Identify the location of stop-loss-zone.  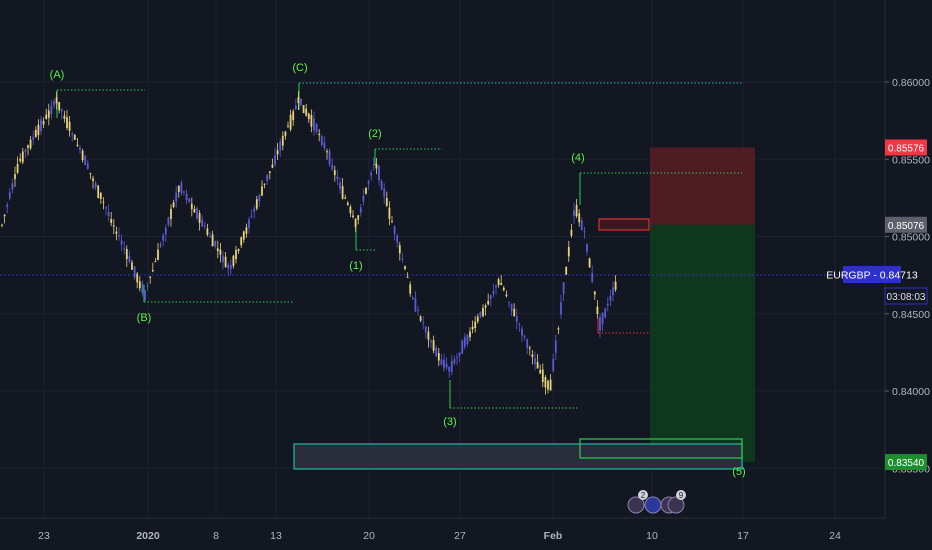
(702, 186).